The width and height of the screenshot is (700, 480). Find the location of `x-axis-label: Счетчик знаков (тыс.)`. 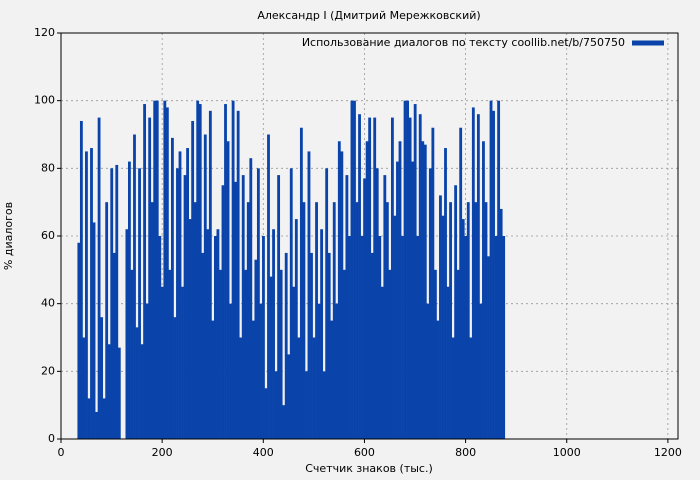

x-axis-label: Счетчик знаков (тыс.) is located at coordinates (369, 468).